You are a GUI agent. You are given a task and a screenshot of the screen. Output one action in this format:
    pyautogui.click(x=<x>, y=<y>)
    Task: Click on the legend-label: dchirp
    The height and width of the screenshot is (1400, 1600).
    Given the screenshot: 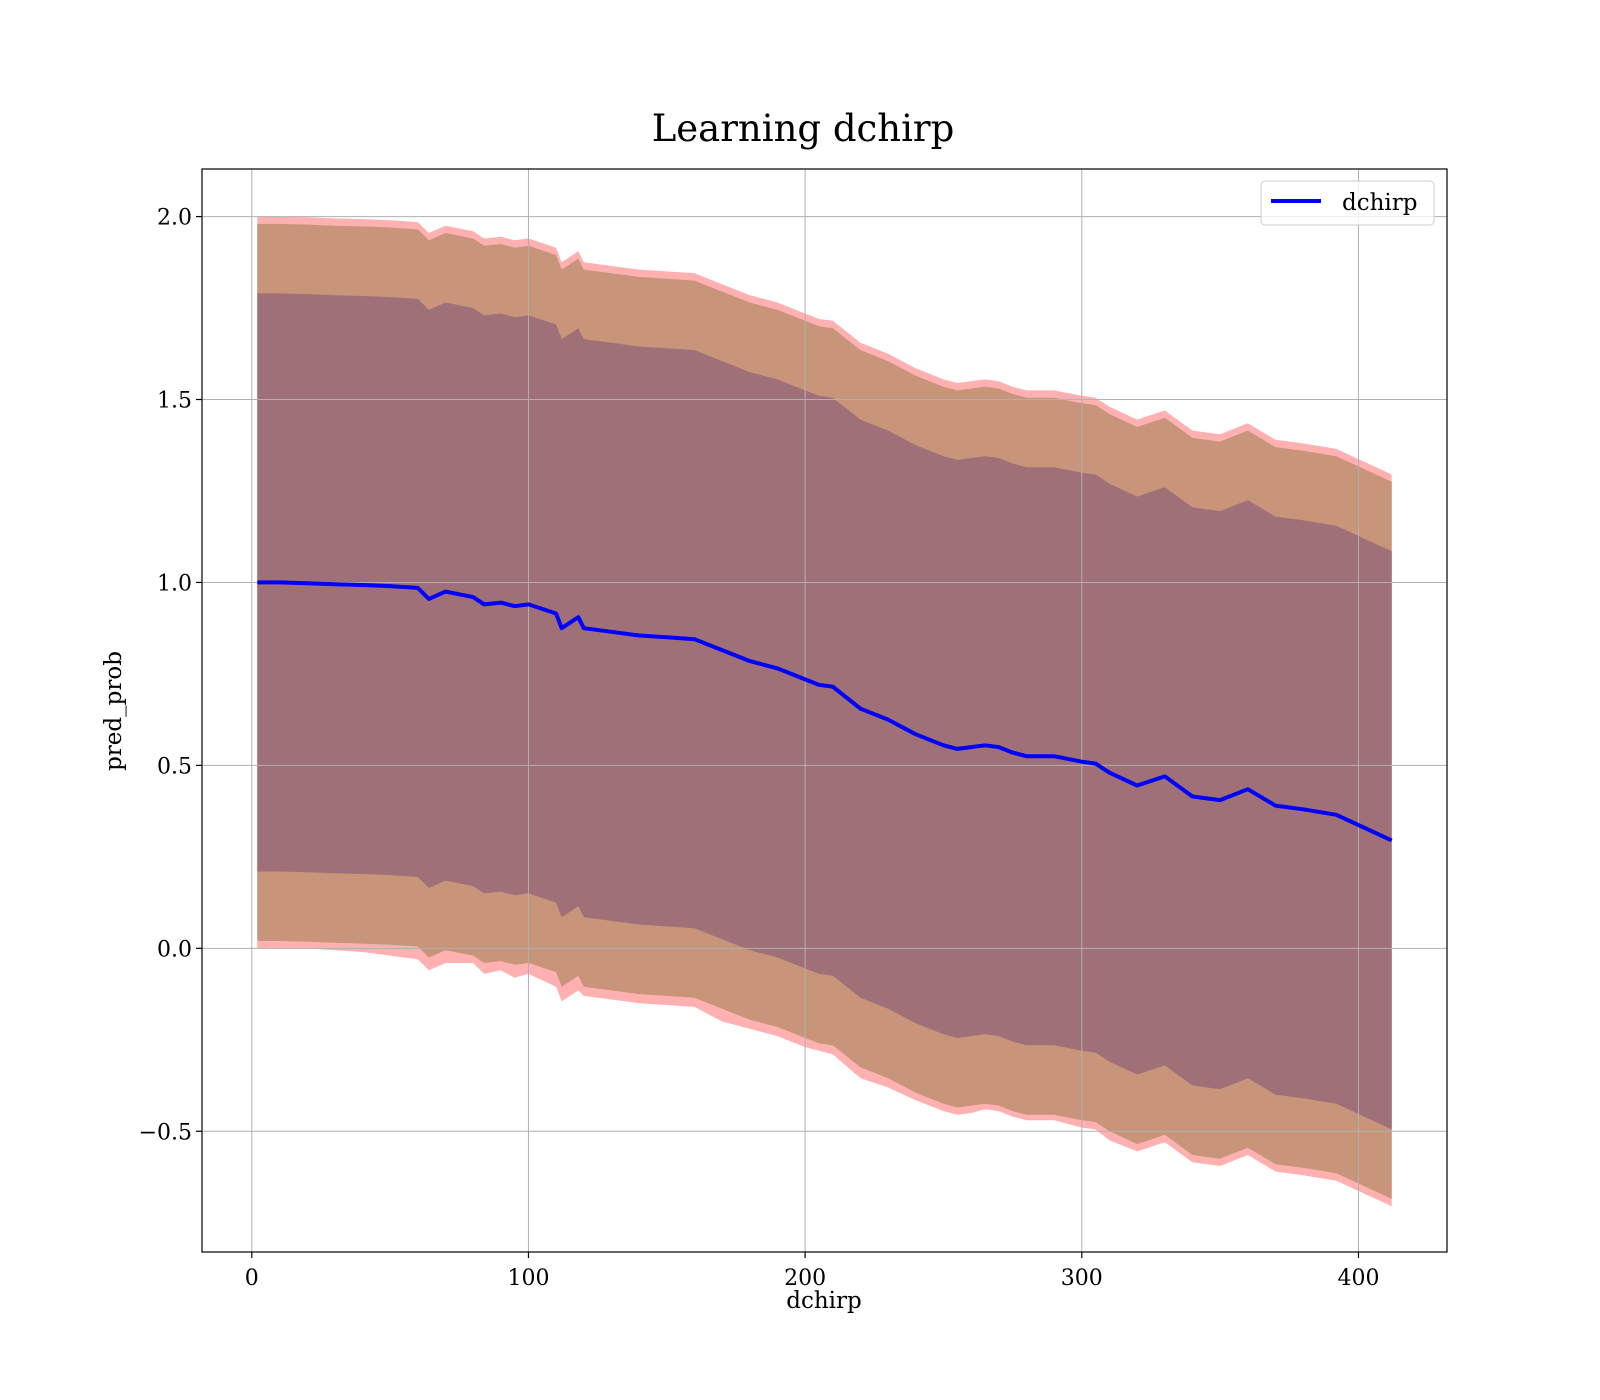 What is the action you would take?
    pyautogui.click(x=1380, y=203)
    